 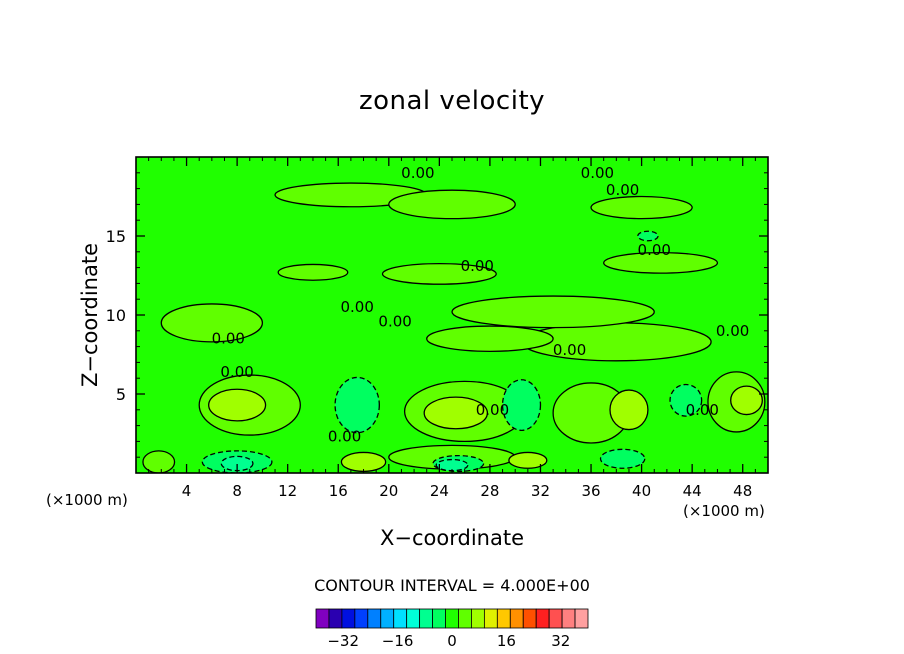 What do you see at coordinates (228, 339) in the screenshot?
I see `contour-label-13: 0.00` at bounding box center [228, 339].